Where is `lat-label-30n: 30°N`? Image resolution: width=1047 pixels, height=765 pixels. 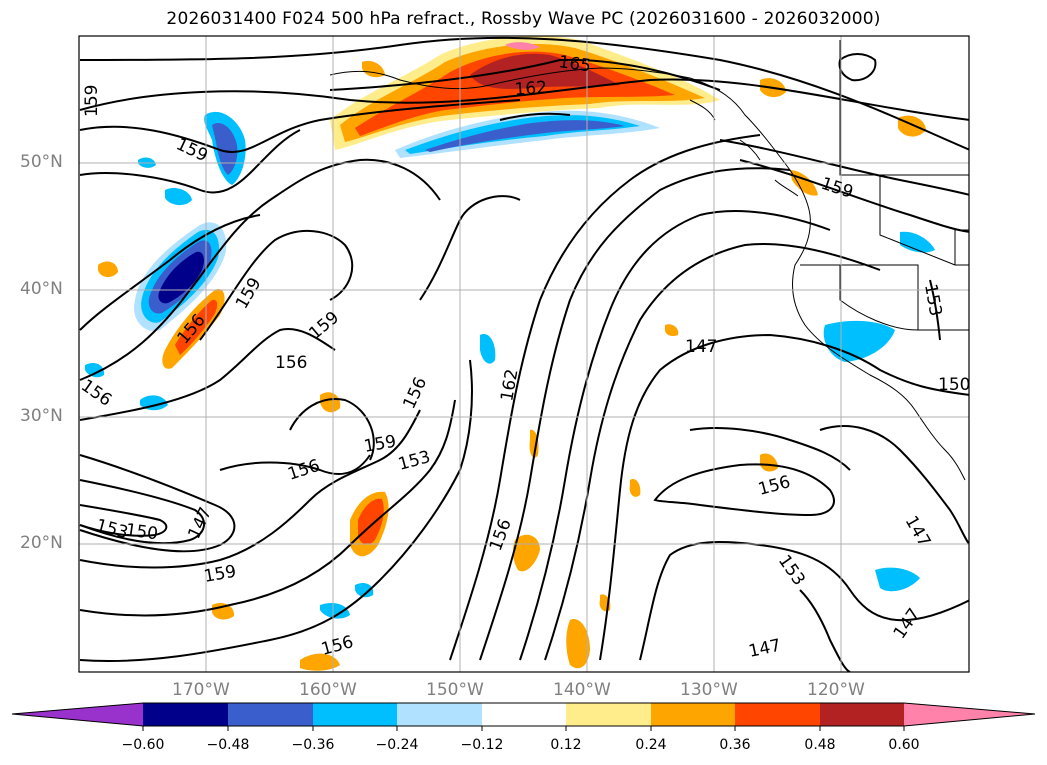 lat-label-30n: 30°N is located at coordinates (41, 416).